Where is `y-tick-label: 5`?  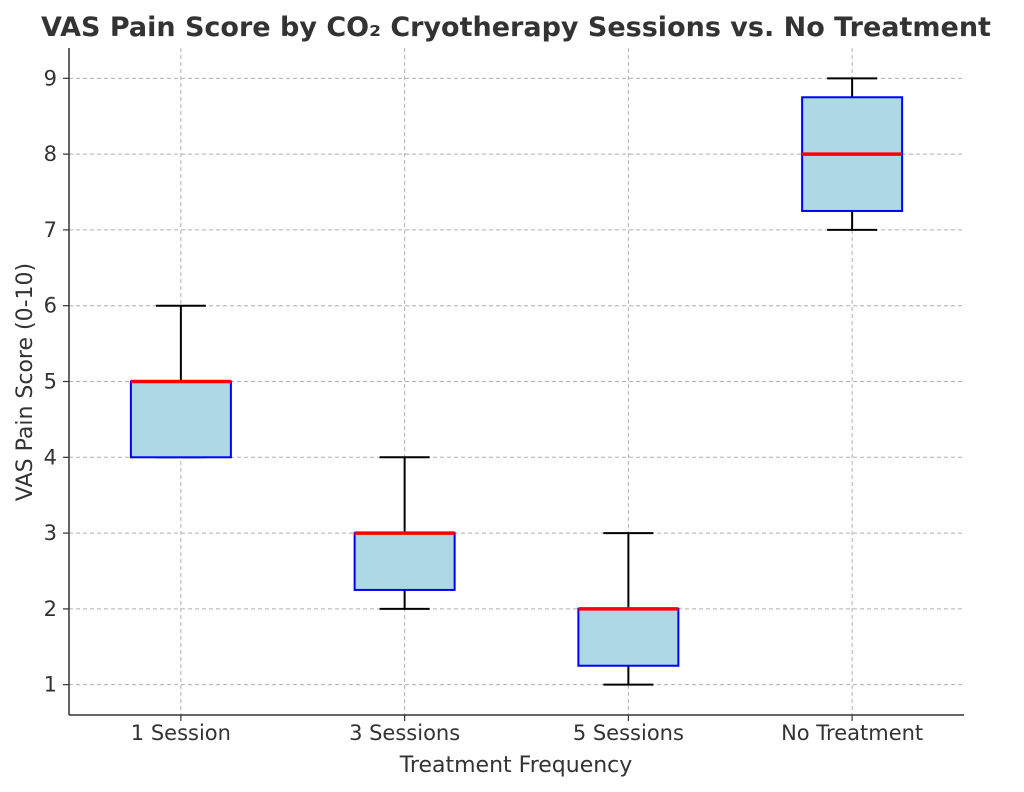
y-tick-label: 5 is located at coordinates (50, 382).